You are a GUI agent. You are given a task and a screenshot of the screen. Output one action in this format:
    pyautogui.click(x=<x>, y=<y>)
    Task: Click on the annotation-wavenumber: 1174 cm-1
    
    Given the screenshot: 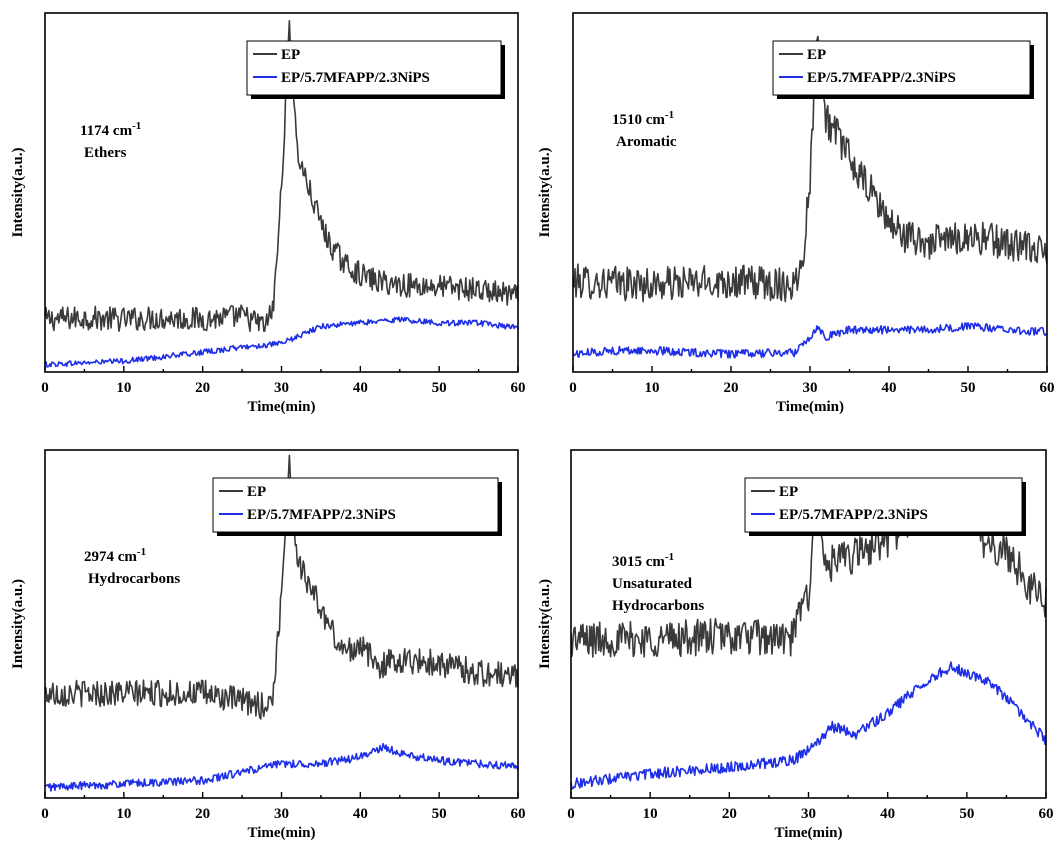 What is the action you would take?
    pyautogui.click(x=110, y=129)
    